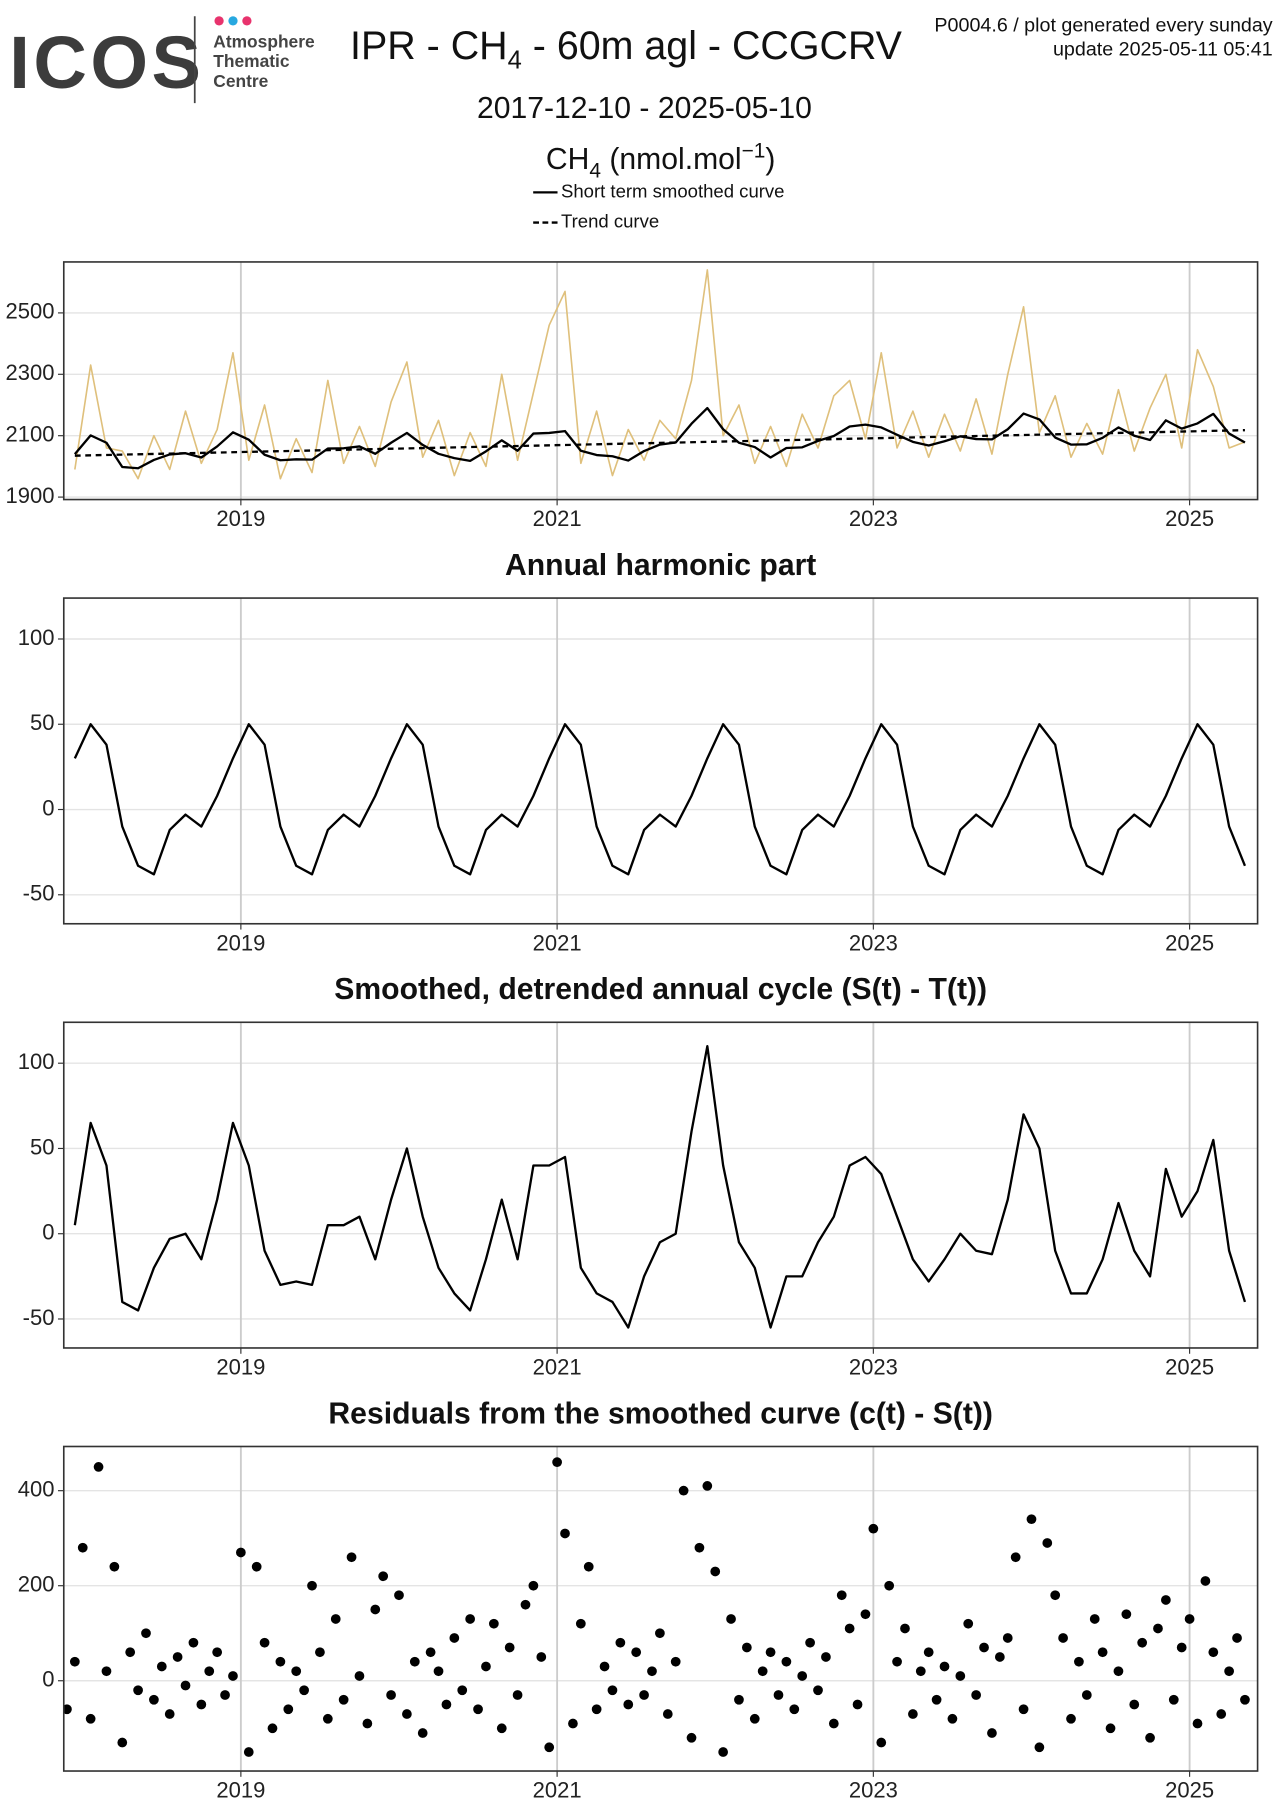  What do you see at coordinates (30, 372) in the screenshot?
I see `y-tick-label: 2300` at bounding box center [30, 372].